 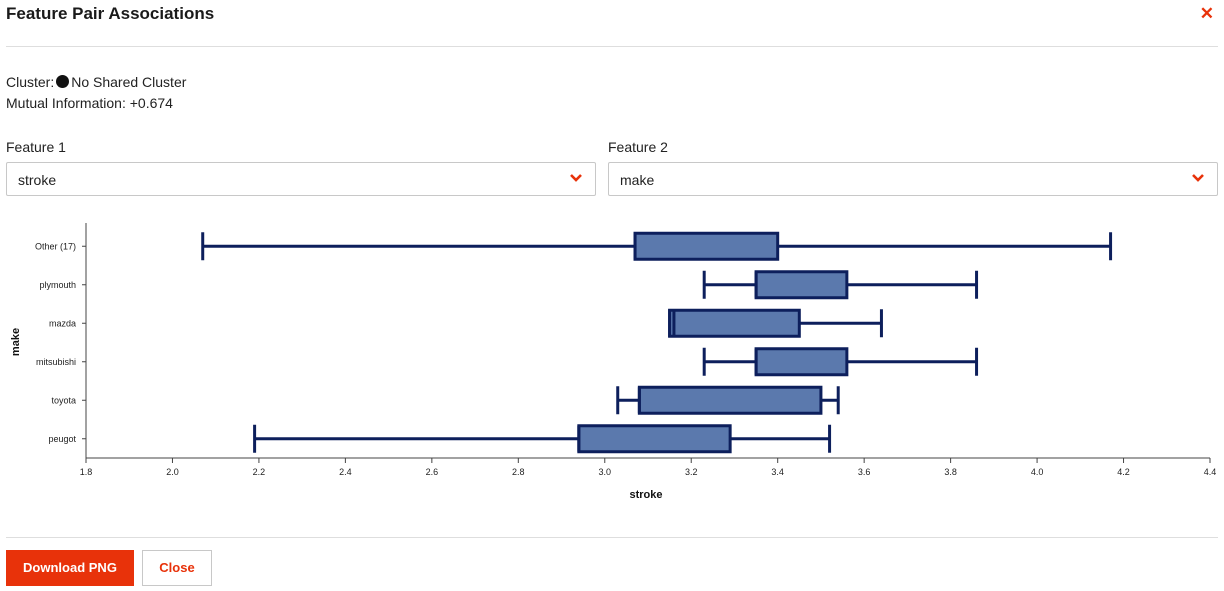 What do you see at coordinates (62, 323) in the screenshot?
I see `y-tick-label: mazda` at bounding box center [62, 323].